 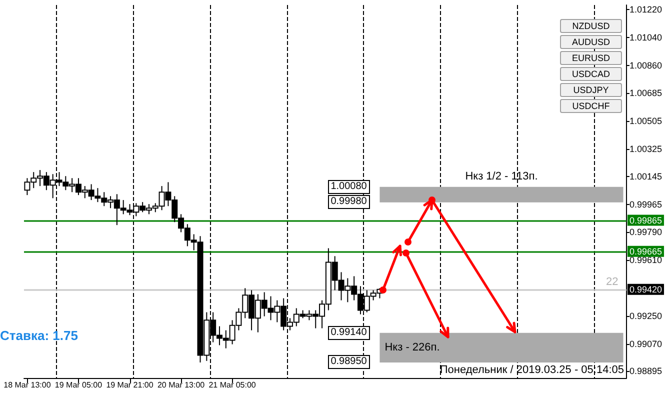 What do you see at coordinates (645, 93) in the screenshot?
I see `y-tick-label: 1.00685` at bounding box center [645, 93].